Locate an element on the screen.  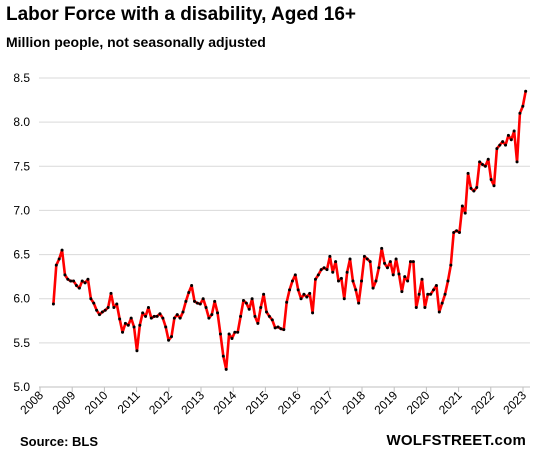
x-tick-label: 2011 is located at coordinates (129, 402).